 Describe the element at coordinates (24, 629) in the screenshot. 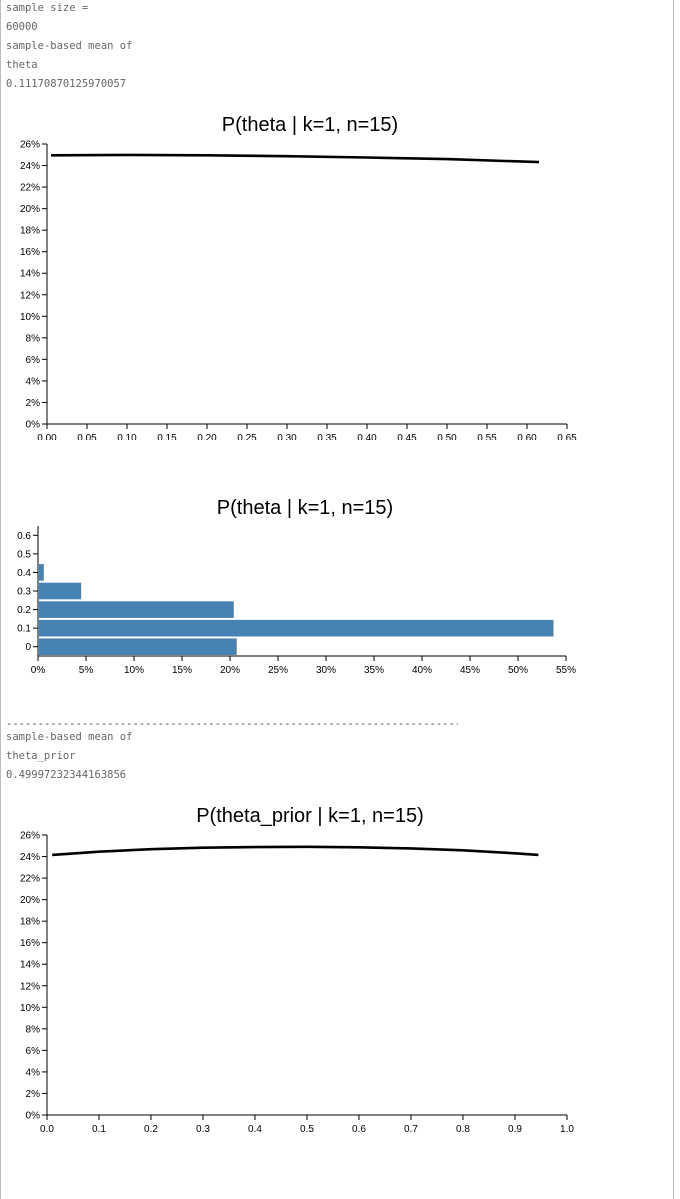

I see `y-tick-label: 0.1` at that location.